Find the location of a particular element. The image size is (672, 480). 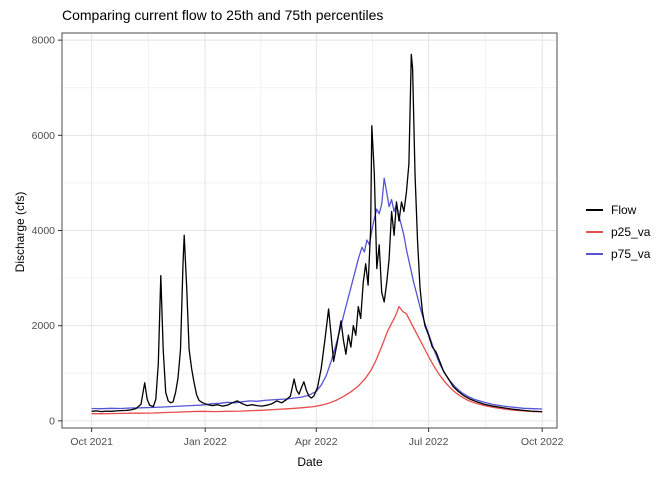

legend: Flow p25_va p75_va is located at coordinates (618, 232).